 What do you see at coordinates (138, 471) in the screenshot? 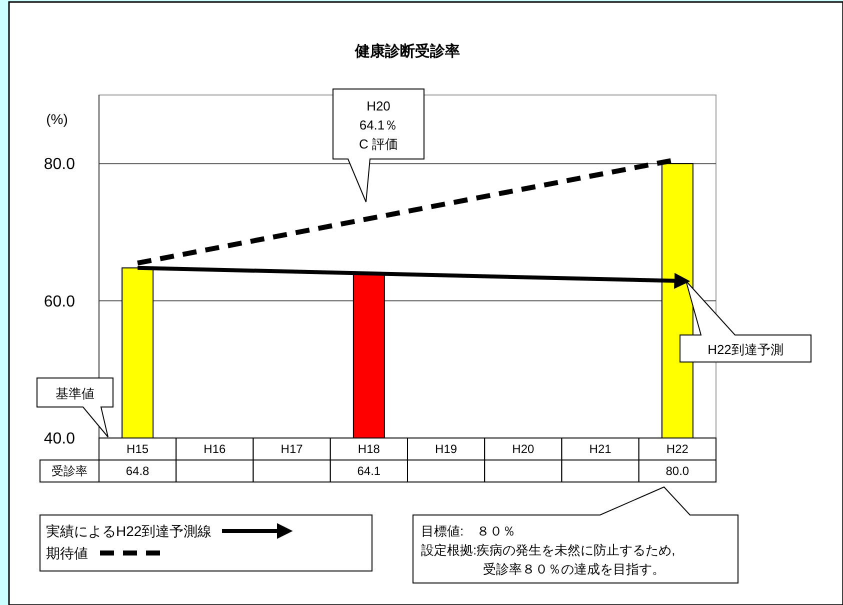
I see `data-label: 64.8` at bounding box center [138, 471].